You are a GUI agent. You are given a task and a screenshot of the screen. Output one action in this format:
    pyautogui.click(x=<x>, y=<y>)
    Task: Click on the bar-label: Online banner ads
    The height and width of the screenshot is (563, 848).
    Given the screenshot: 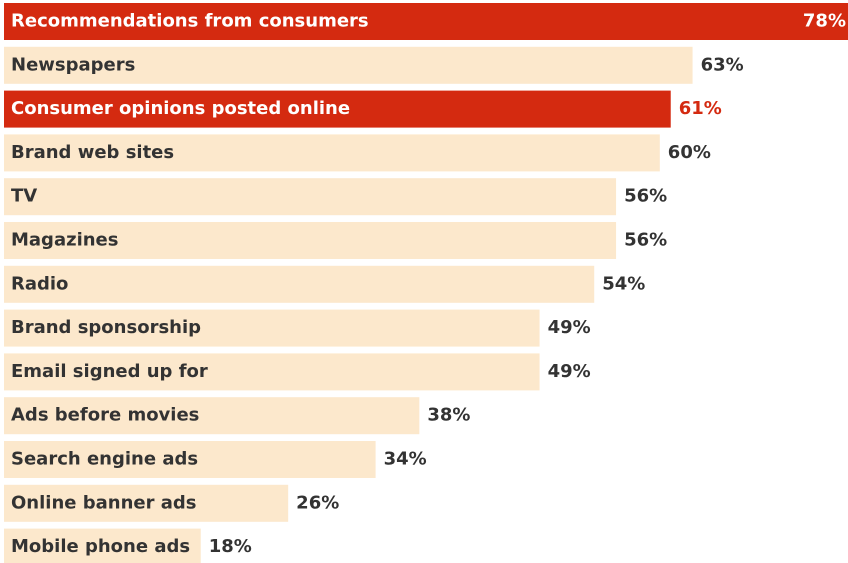 What is the action you would take?
    pyautogui.click(x=104, y=502)
    